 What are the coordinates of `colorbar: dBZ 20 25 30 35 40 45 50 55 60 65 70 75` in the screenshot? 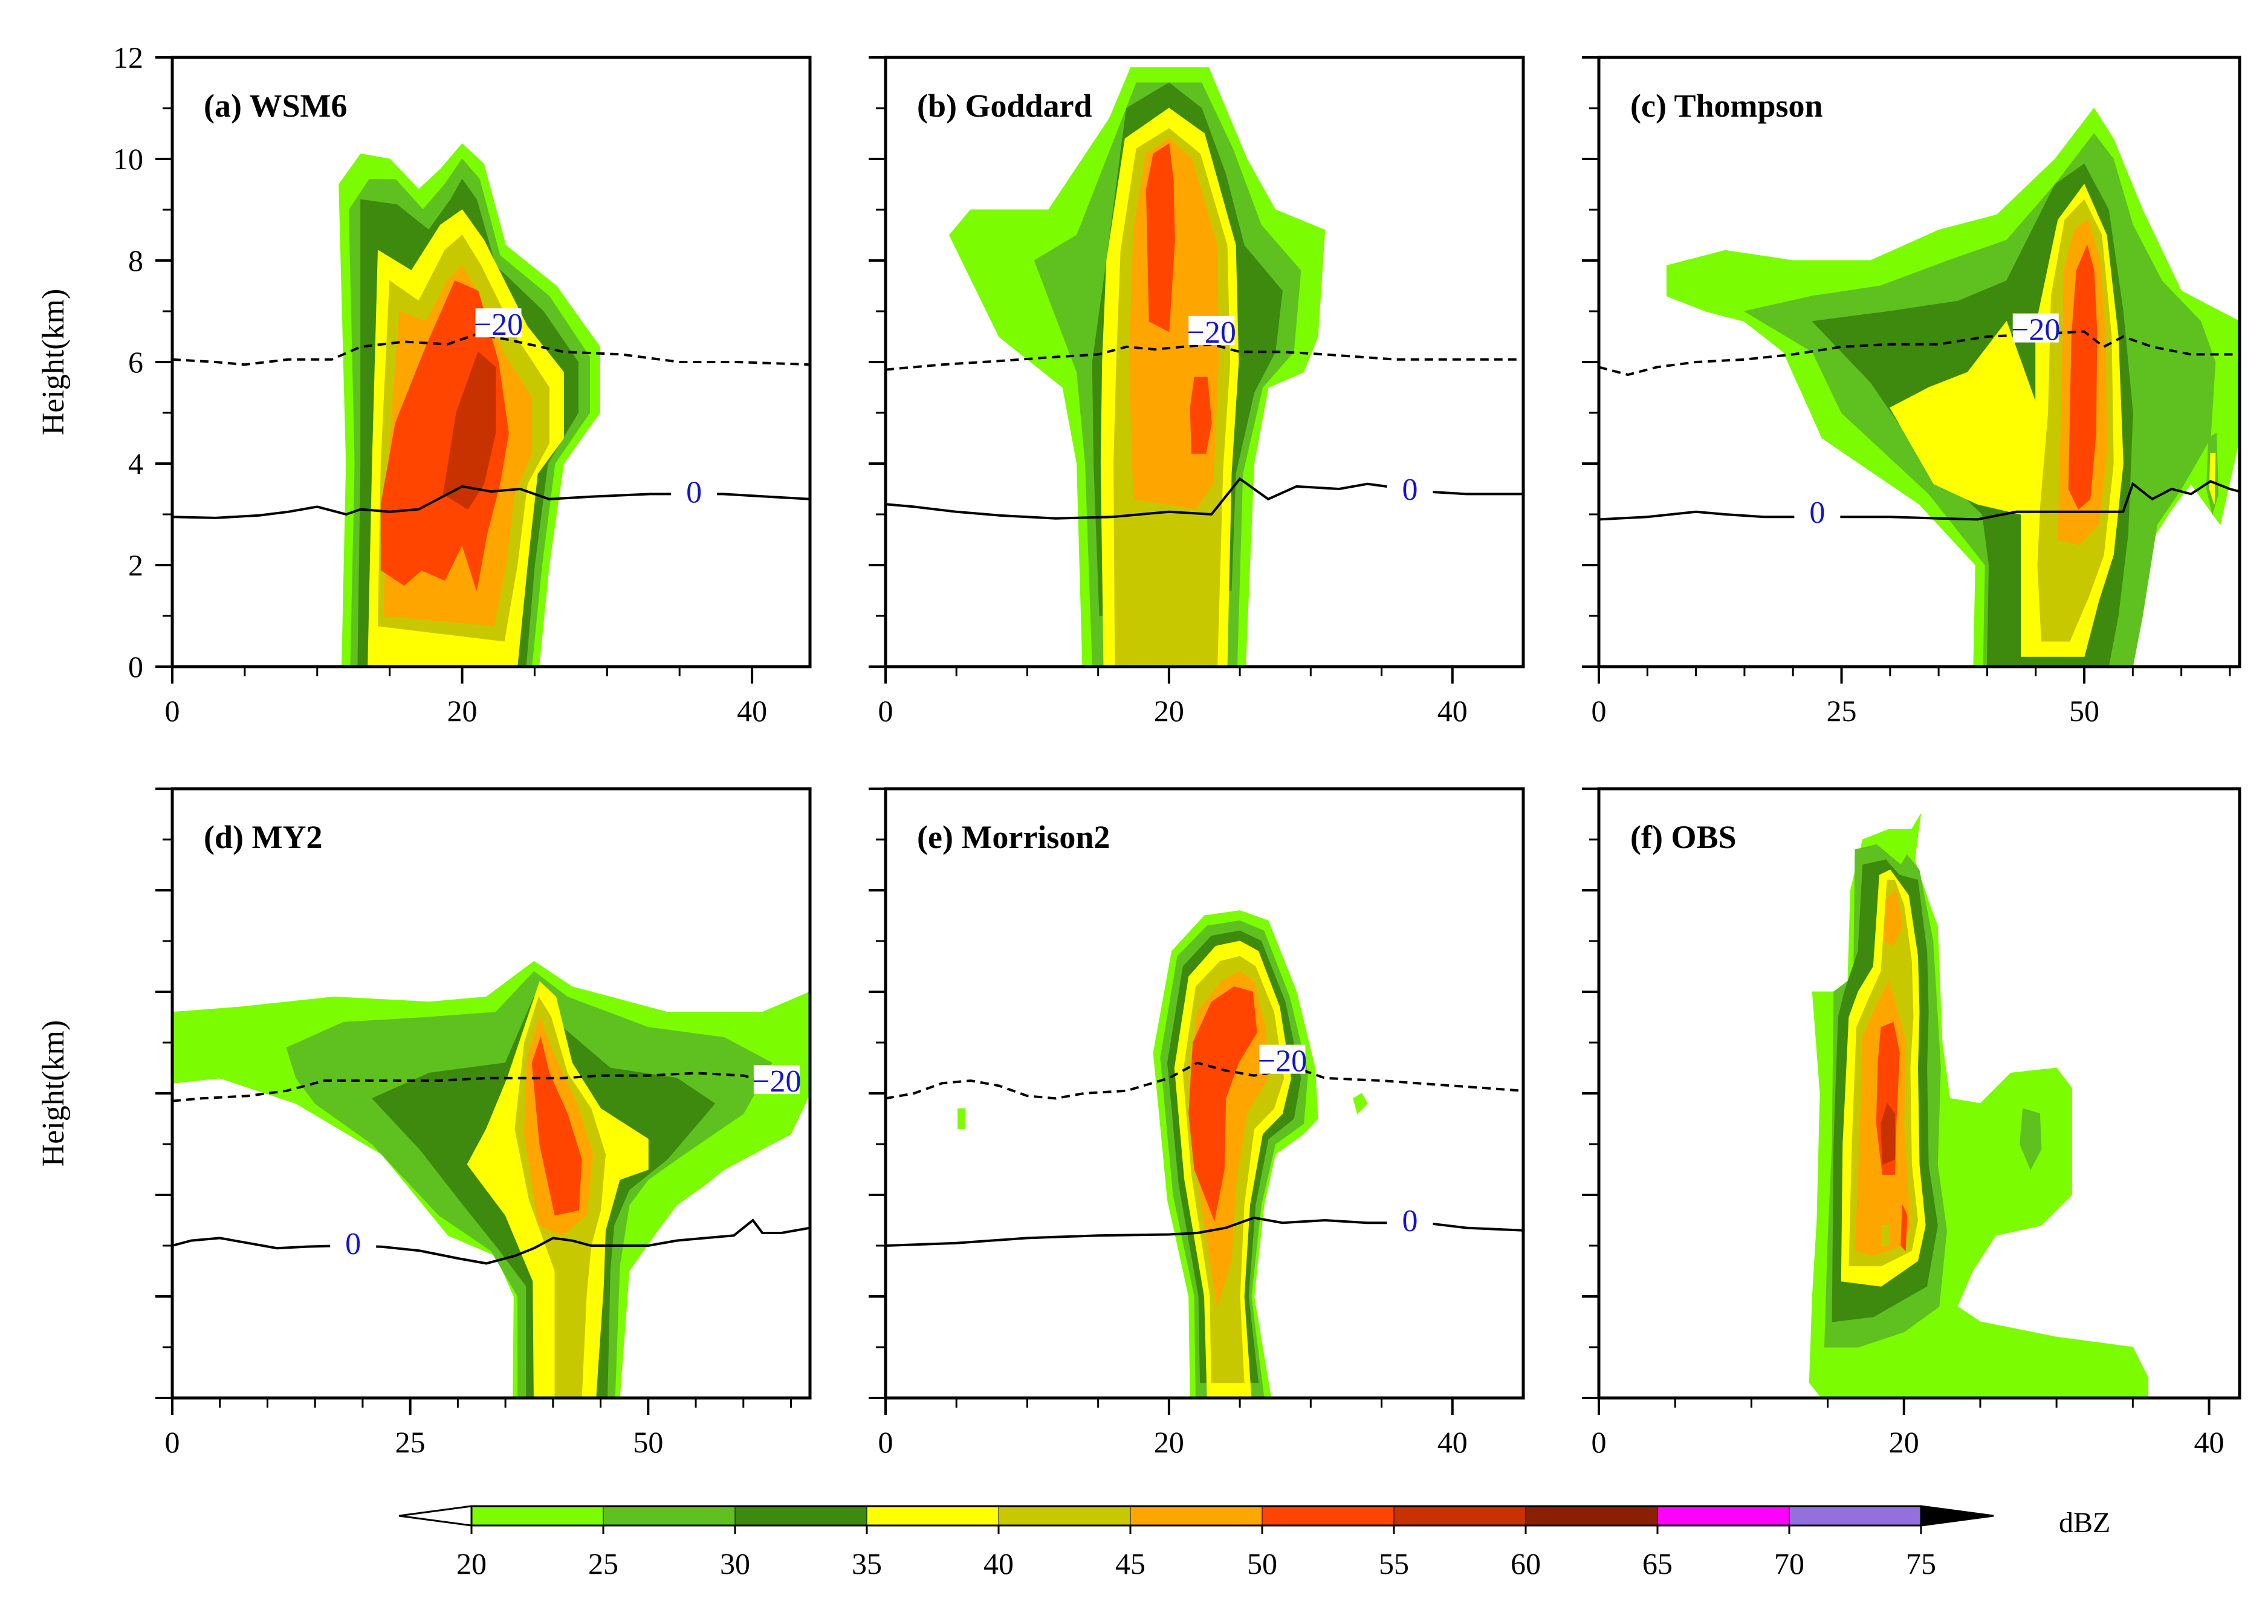 It's located at (1254, 1543).